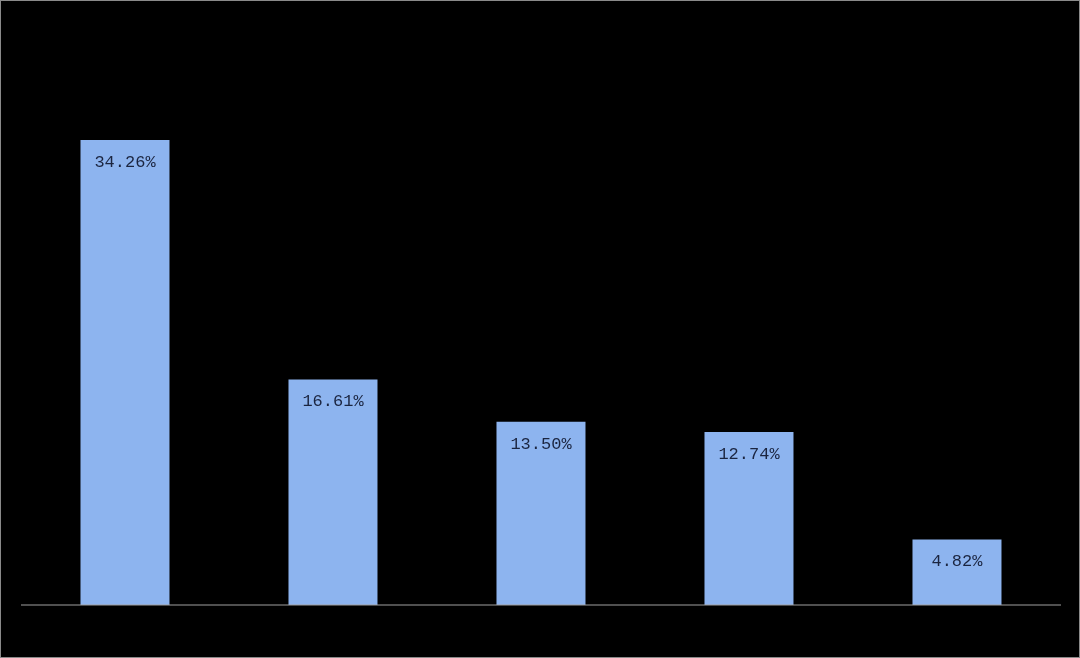  What do you see at coordinates (957, 562) in the screenshot?
I see `data-label: 4.82%` at bounding box center [957, 562].